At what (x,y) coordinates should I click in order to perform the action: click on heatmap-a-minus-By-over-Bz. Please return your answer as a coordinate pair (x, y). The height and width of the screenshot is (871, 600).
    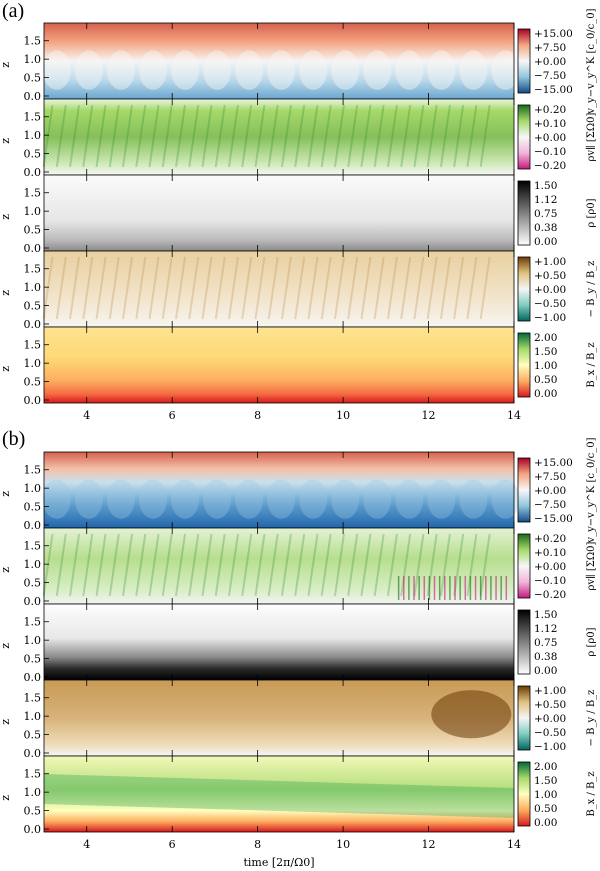
    Looking at the image, I should click on (279, 289).